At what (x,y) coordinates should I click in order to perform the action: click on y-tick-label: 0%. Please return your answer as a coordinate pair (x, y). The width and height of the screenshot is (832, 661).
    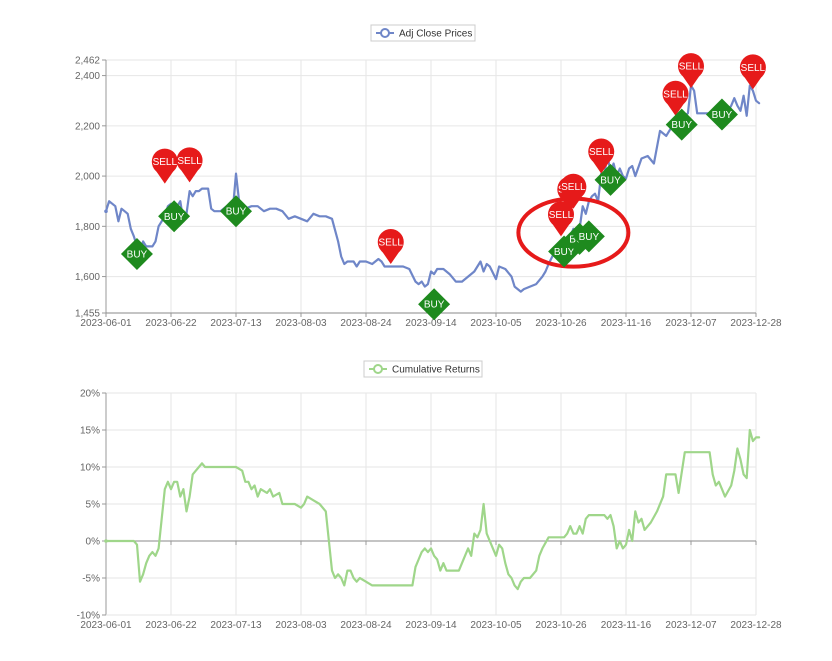
    Looking at the image, I should click on (93, 542).